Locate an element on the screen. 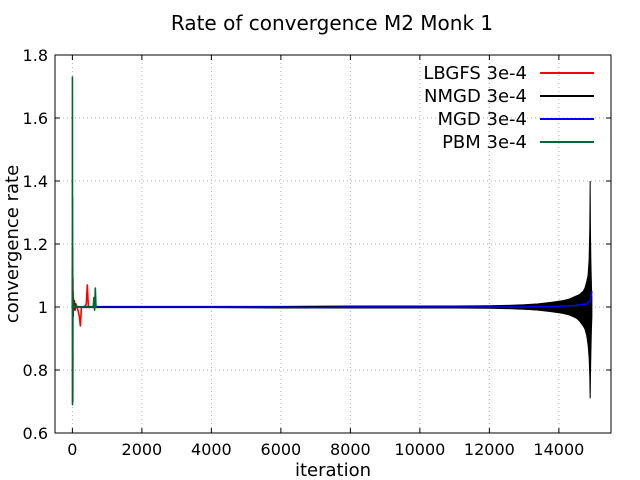 This screenshot has width=640, height=480. y-tick-label: 1.2 is located at coordinates (35, 244).